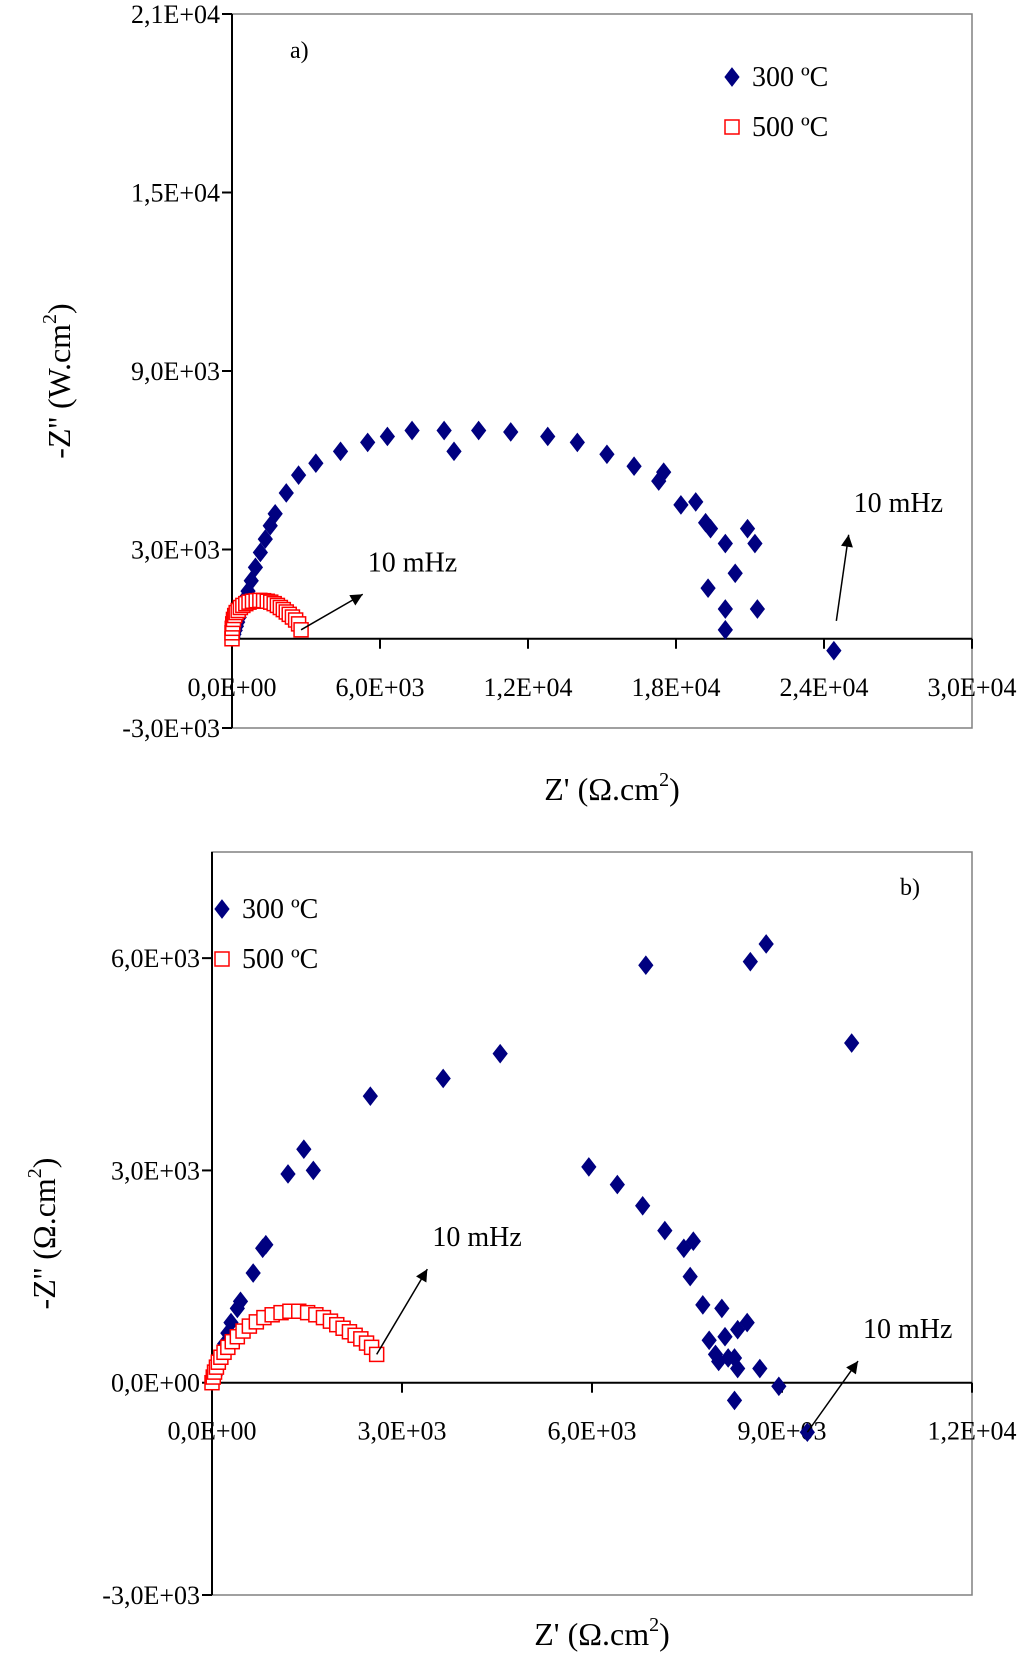 The height and width of the screenshot is (1660, 1030). Describe the element at coordinates (280, 959) in the screenshot. I see `legend-label-500C-b: 500 ºC` at that location.